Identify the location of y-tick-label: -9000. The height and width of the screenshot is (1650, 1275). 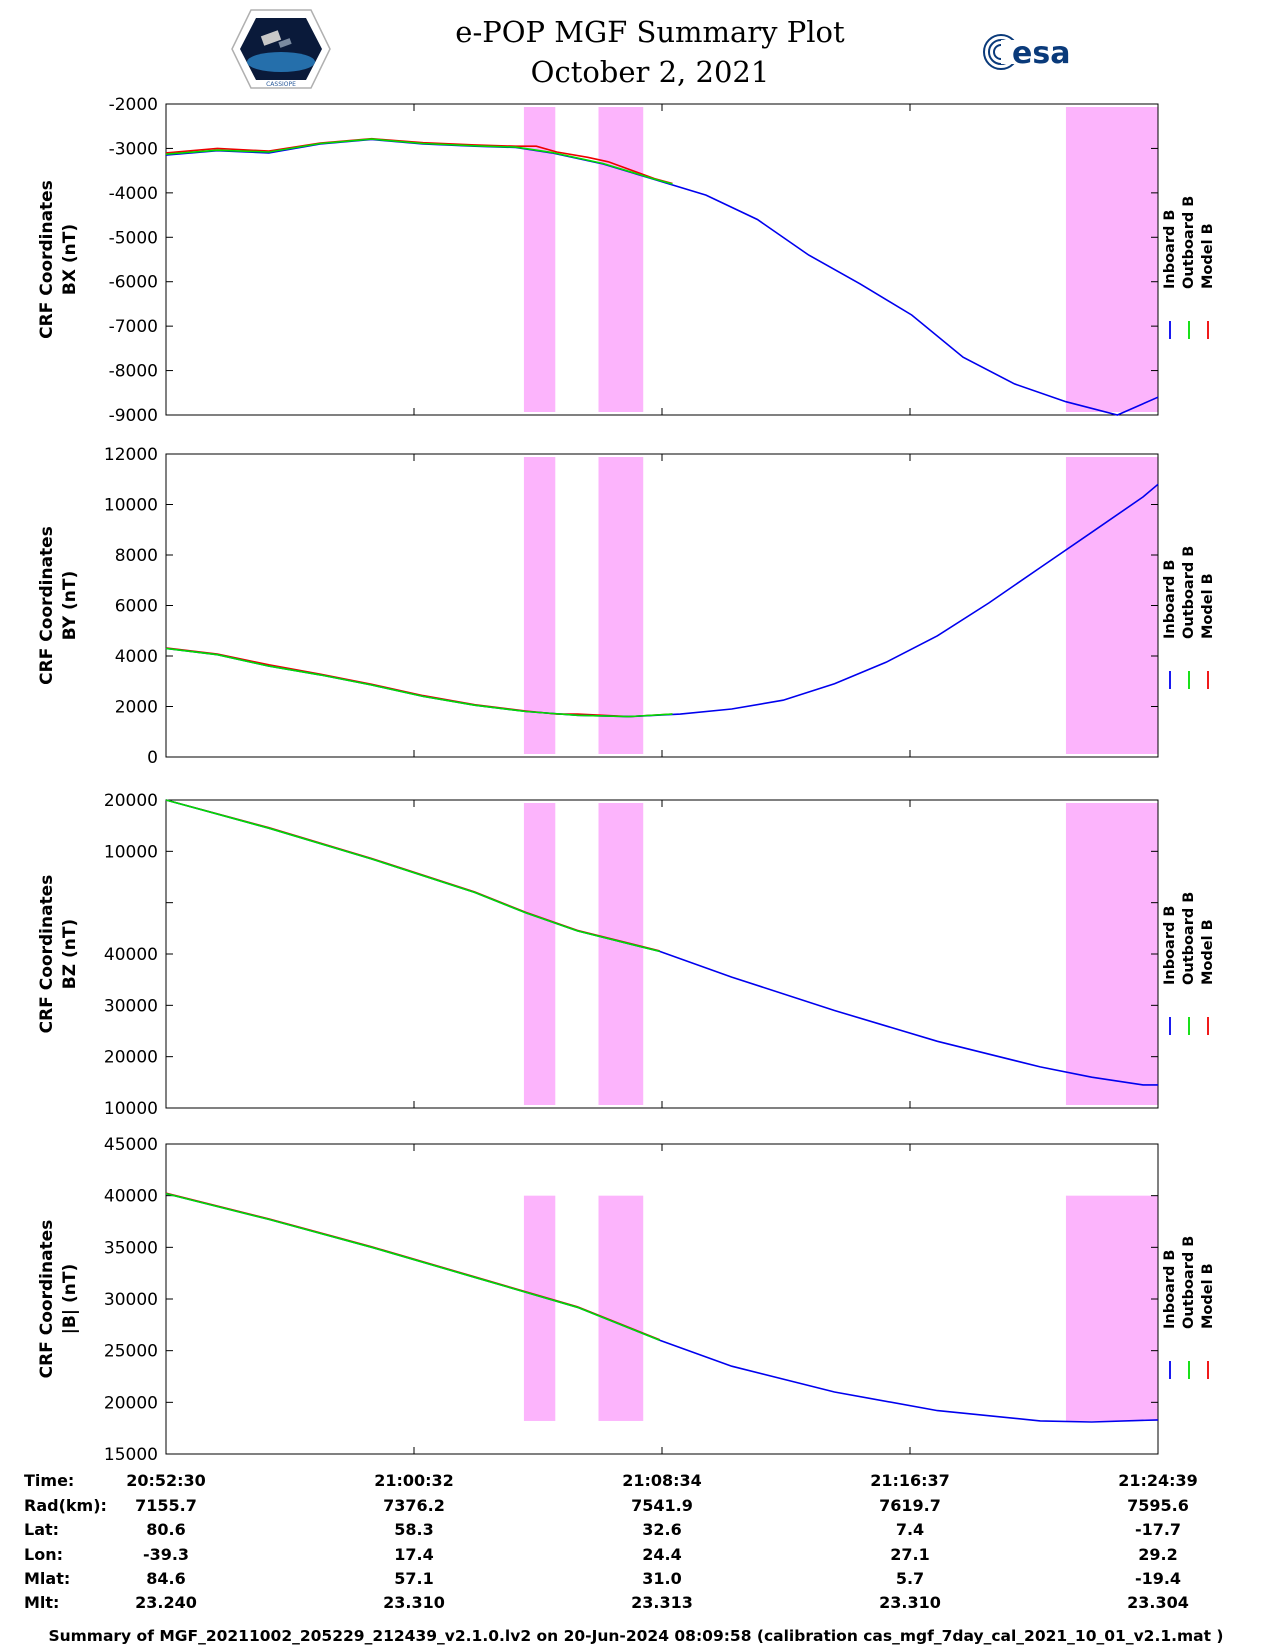
(133, 416).